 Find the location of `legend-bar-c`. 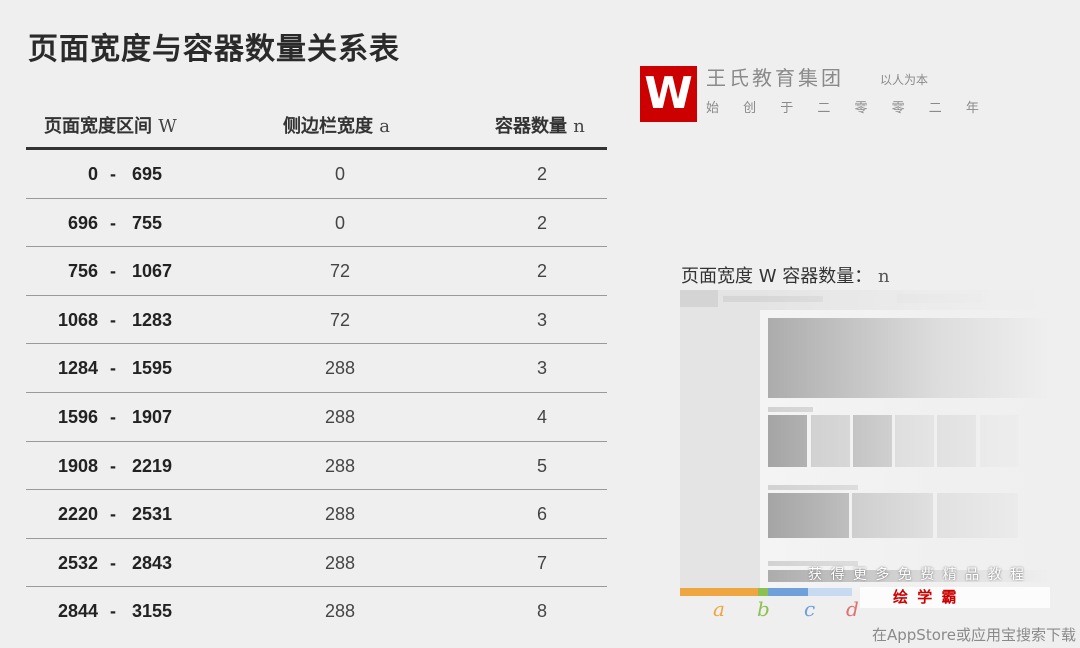

legend-bar-c is located at coordinates (788, 592).